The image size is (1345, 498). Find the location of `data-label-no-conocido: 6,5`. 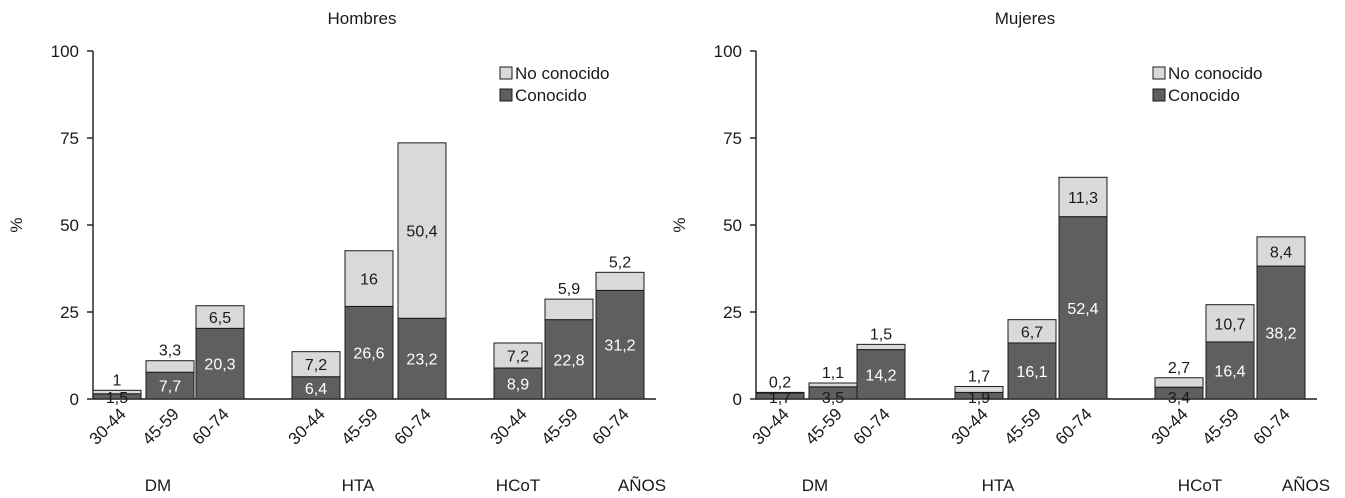

data-label-no-conocido: 6,5 is located at coordinates (220, 318).